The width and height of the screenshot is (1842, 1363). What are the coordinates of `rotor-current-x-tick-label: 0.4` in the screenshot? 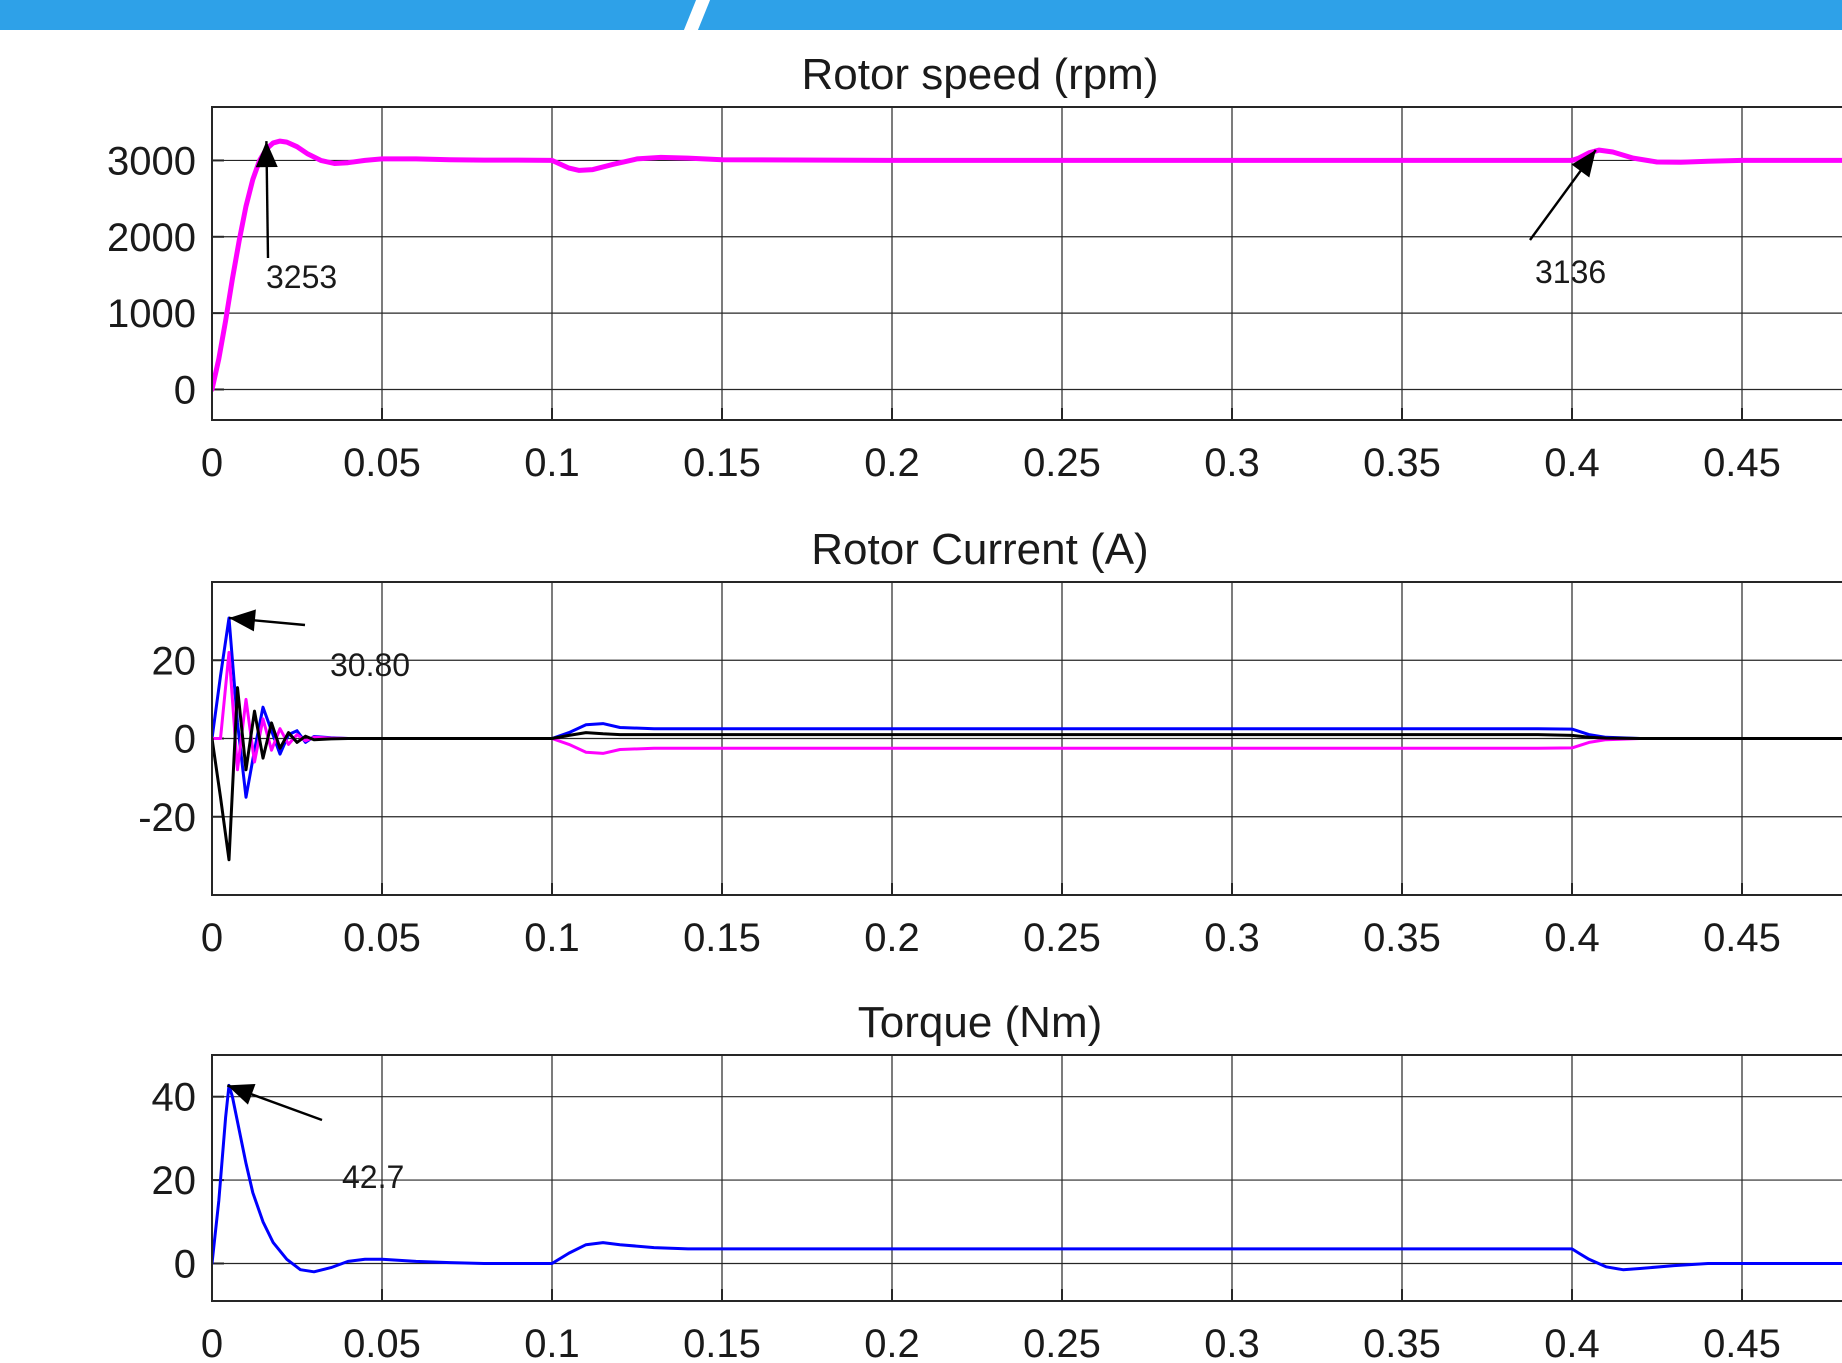 It's located at (1572, 938).